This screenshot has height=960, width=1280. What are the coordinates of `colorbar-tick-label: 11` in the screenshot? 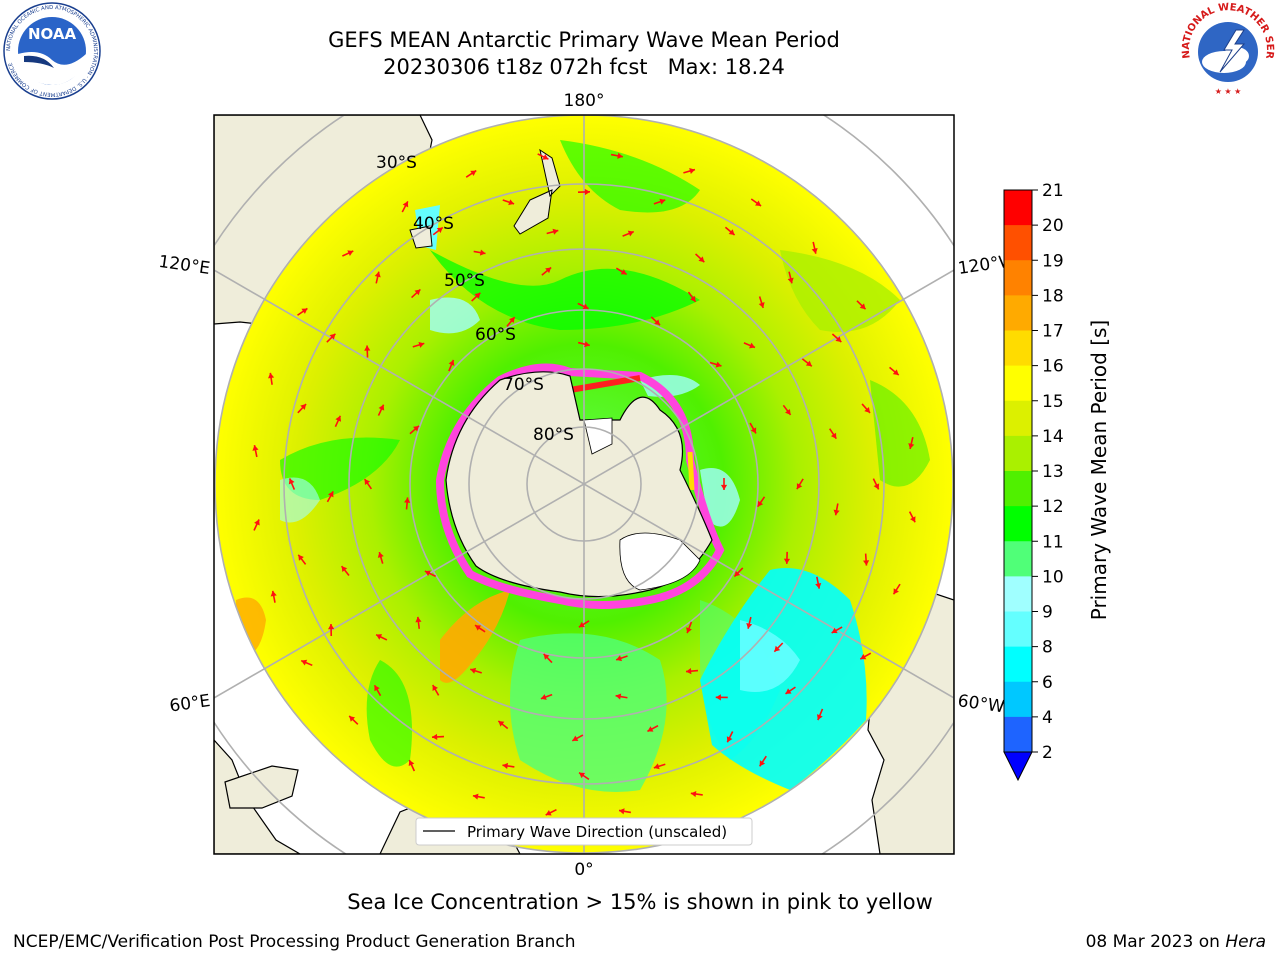 It's located at (1053, 542).